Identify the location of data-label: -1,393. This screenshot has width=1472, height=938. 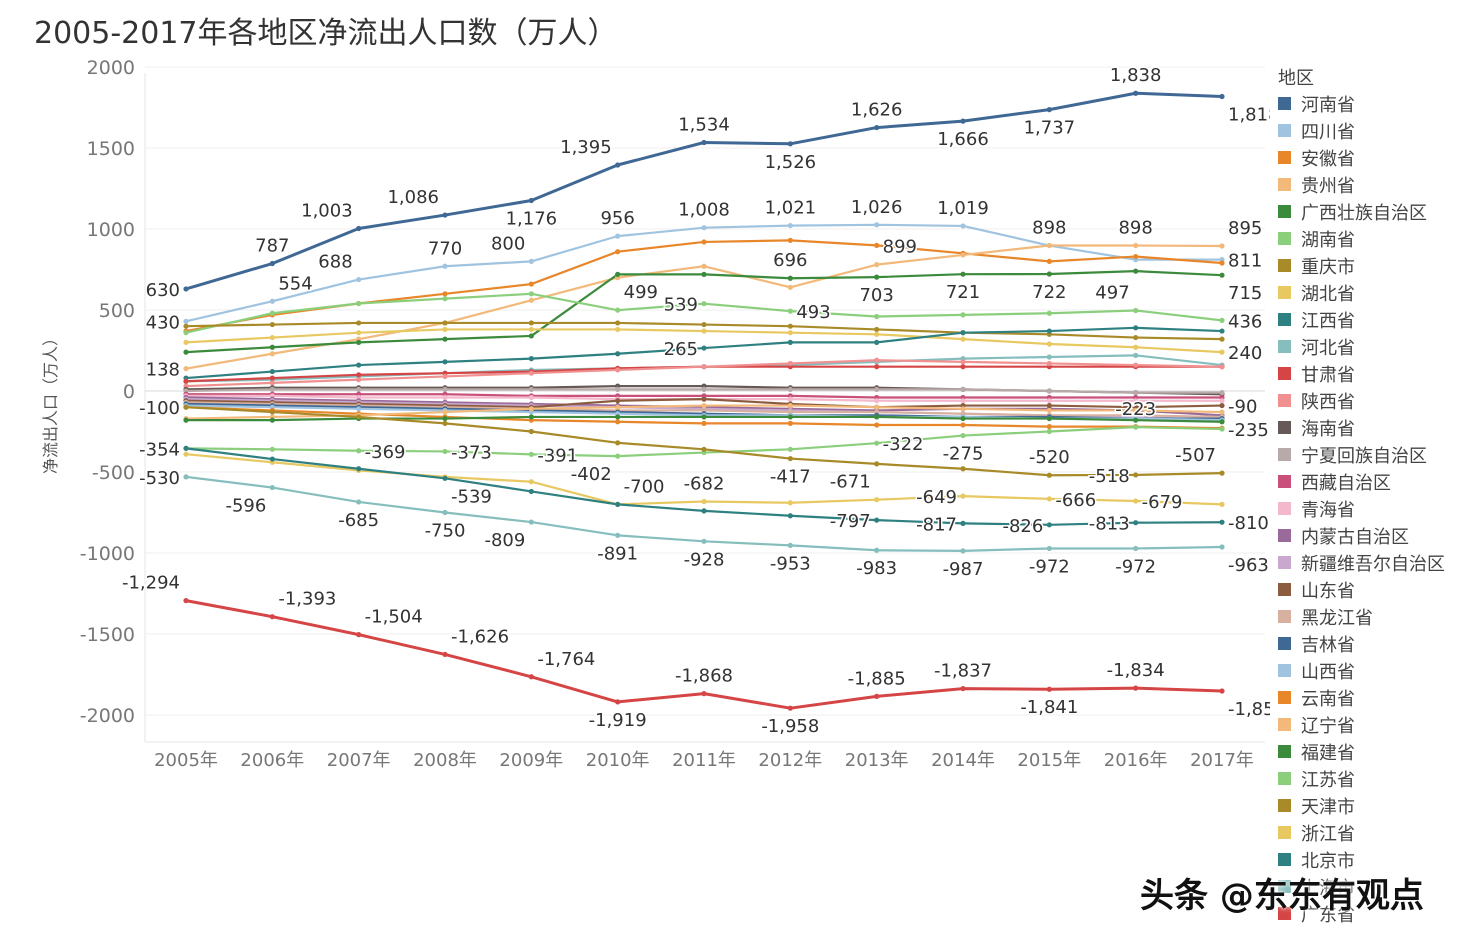
(307, 599).